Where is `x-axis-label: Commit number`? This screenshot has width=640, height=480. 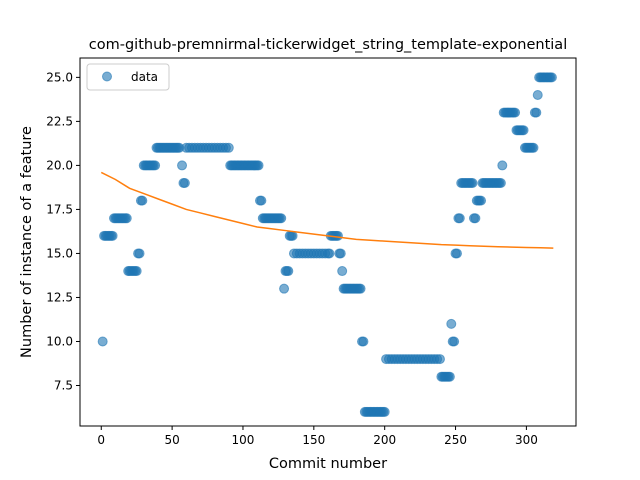 x-axis-label: Commit number is located at coordinates (328, 464).